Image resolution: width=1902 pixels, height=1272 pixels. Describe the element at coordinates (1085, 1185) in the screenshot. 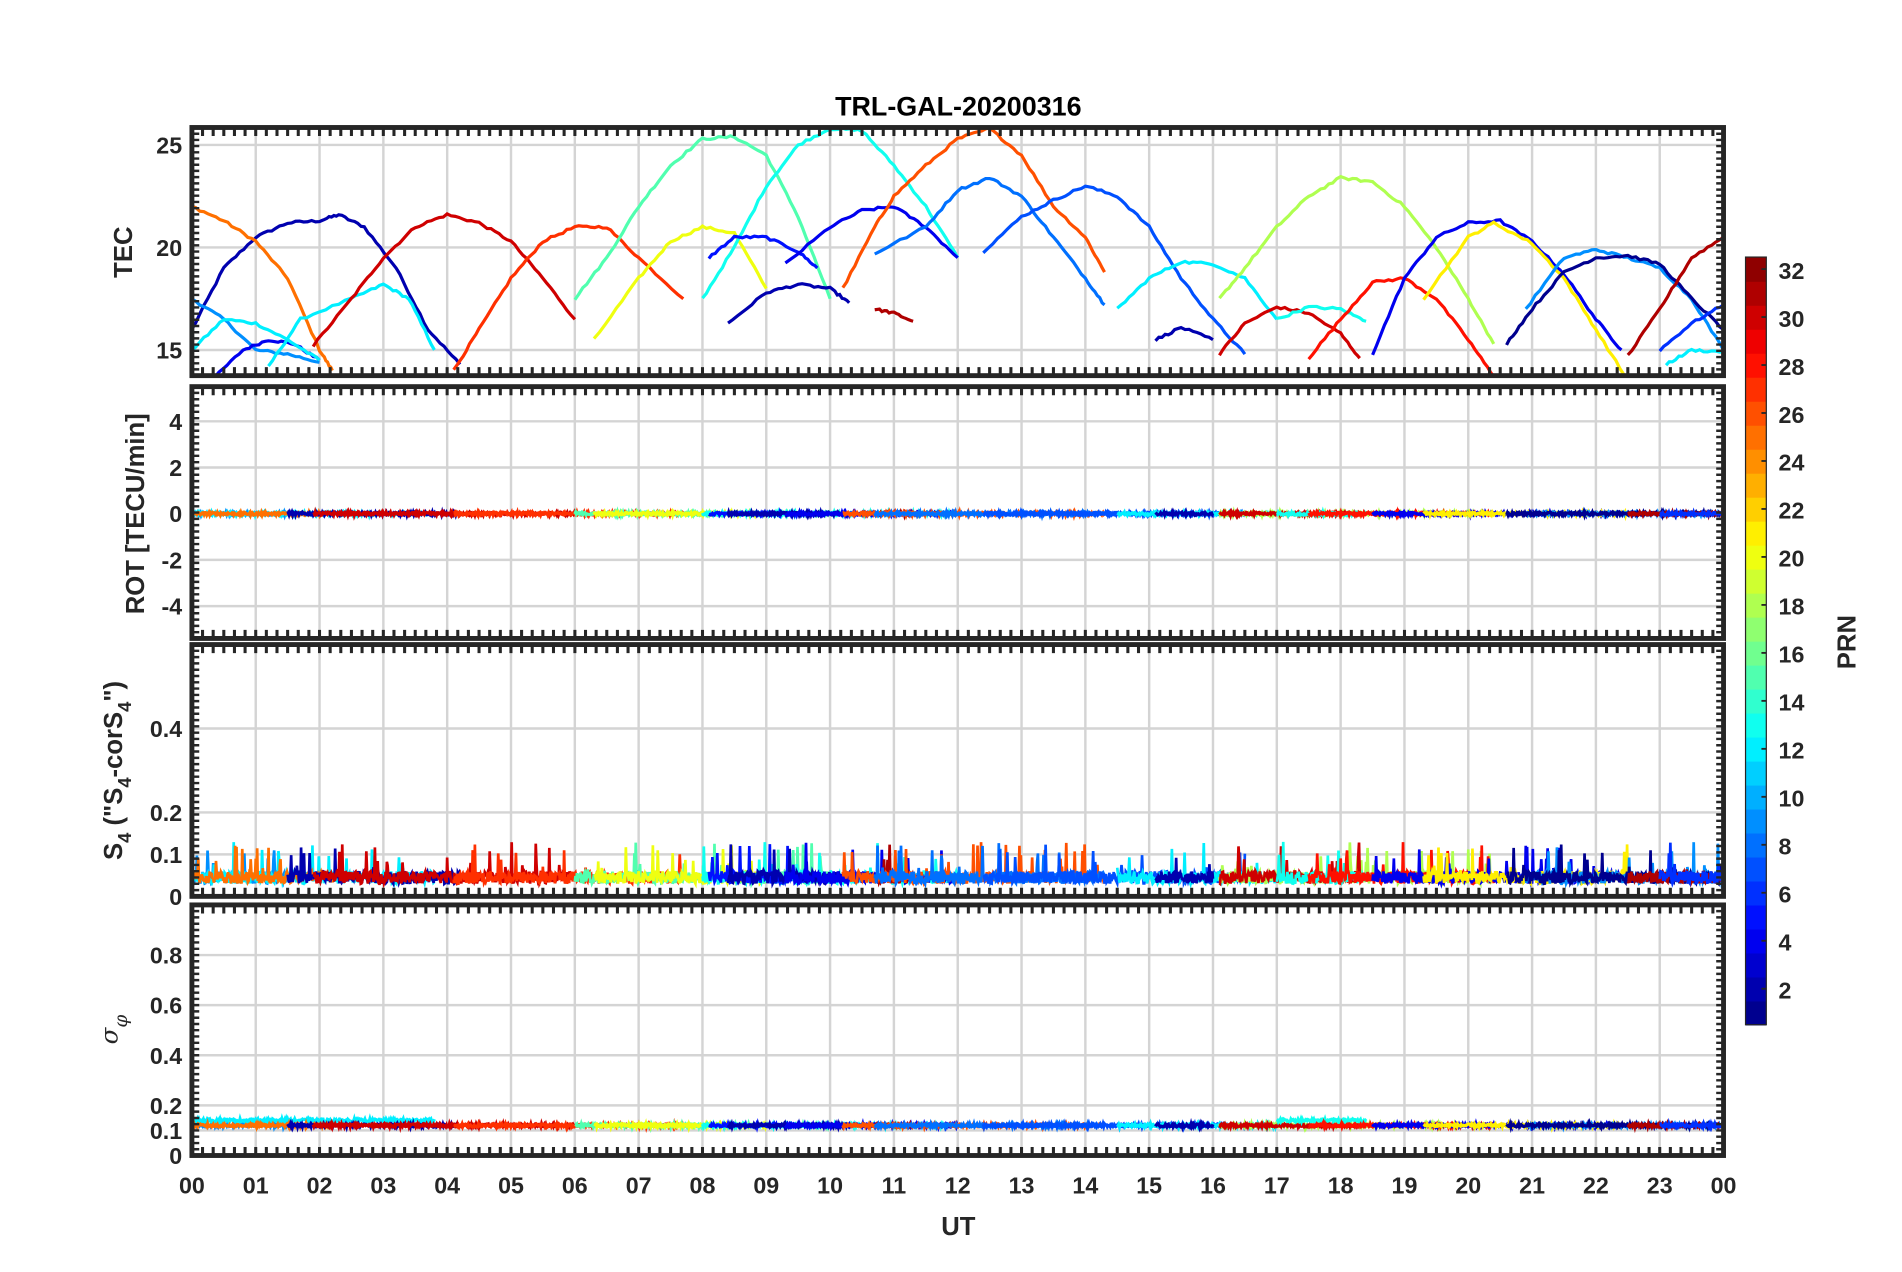

I see `x-tick-label: 14` at that location.